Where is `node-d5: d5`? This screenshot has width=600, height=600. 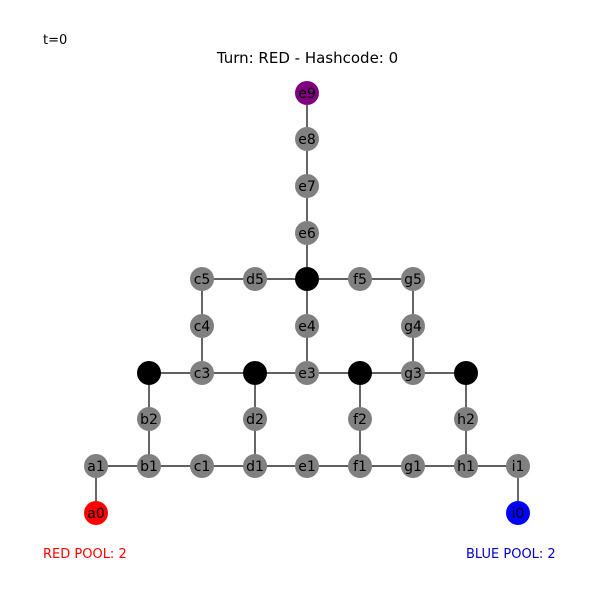
node-d5: d5 is located at coordinates (255, 279).